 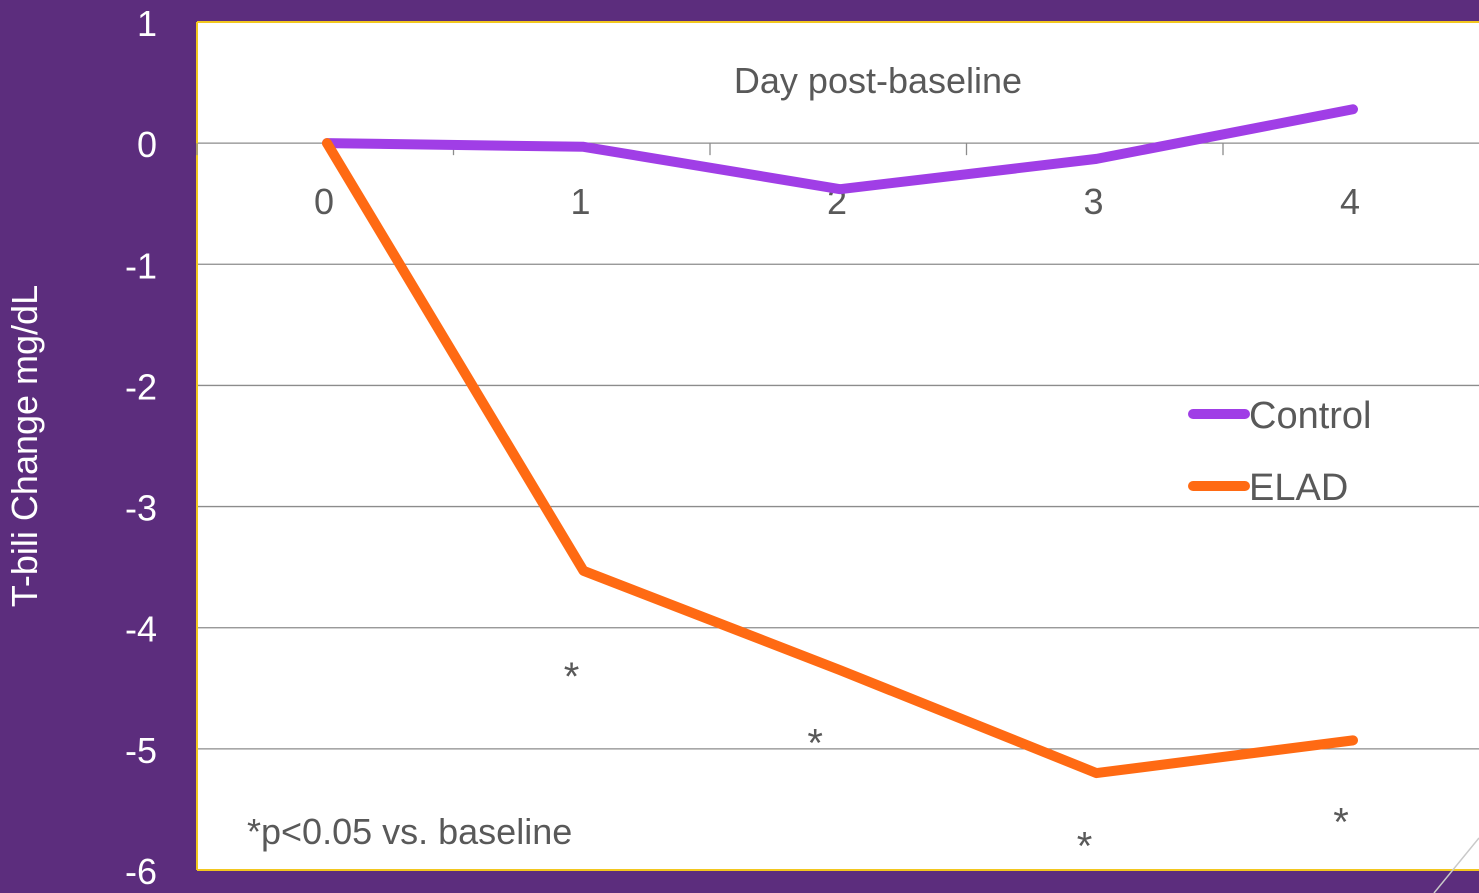 What do you see at coordinates (141, 629) in the screenshot?
I see `y-tick-label: -4` at bounding box center [141, 629].